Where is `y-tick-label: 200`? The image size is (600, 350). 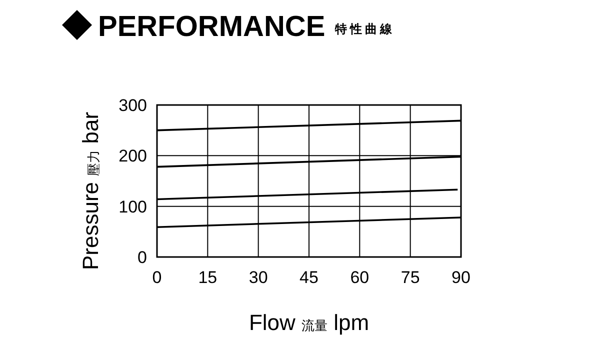 y-tick-label: 200 is located at coordinates (132, 156).